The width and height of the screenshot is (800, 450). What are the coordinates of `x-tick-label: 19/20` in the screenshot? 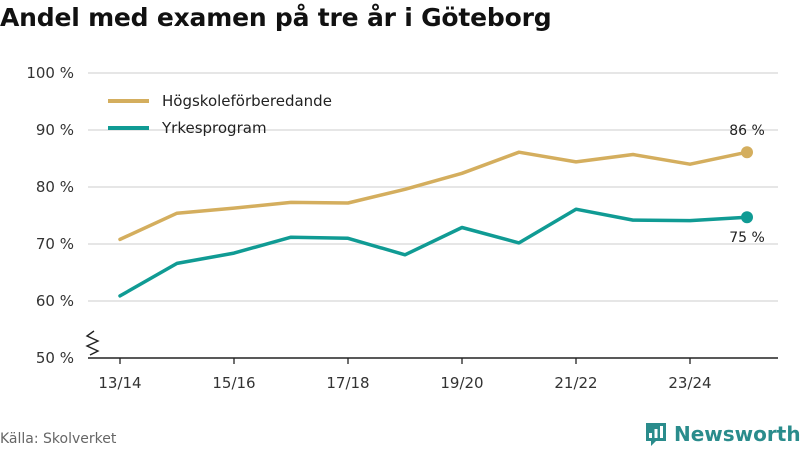 It's located at (461, 383).